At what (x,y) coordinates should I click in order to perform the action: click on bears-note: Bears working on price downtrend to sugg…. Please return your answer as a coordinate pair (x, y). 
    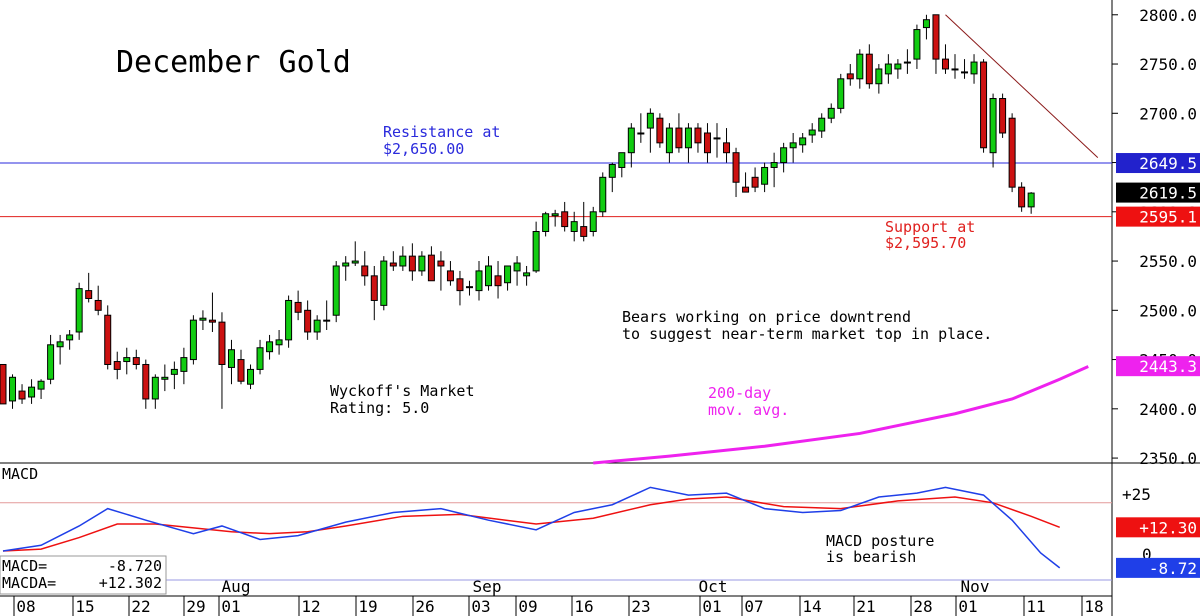
    Looking at the image, I should click on (807, 325).